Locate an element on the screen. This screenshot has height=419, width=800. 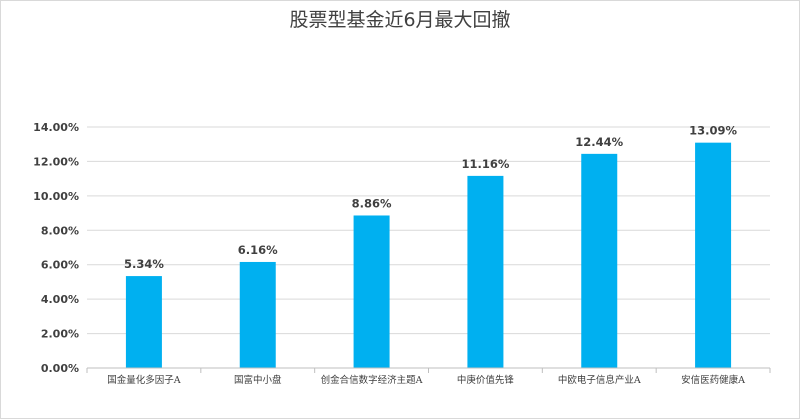
data-label: 5.34% is located at coordinates (144, 264).